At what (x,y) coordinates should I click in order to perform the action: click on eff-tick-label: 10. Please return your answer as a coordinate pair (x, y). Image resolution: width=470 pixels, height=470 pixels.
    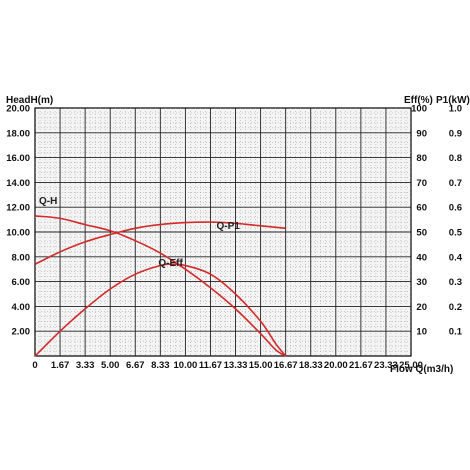
    Looking at the image, I should click on (421, 332).